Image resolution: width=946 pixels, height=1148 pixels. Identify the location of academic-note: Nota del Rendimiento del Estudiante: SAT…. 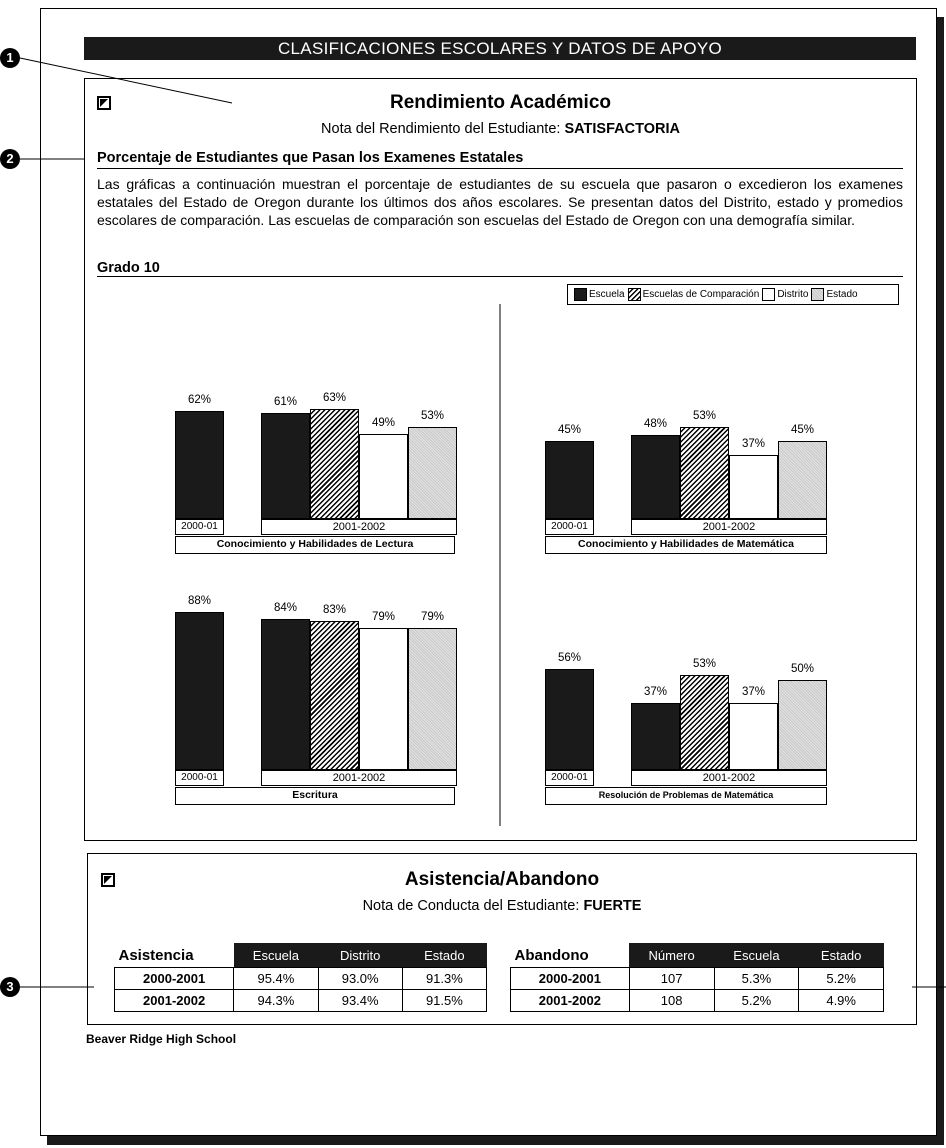
(500, 129).